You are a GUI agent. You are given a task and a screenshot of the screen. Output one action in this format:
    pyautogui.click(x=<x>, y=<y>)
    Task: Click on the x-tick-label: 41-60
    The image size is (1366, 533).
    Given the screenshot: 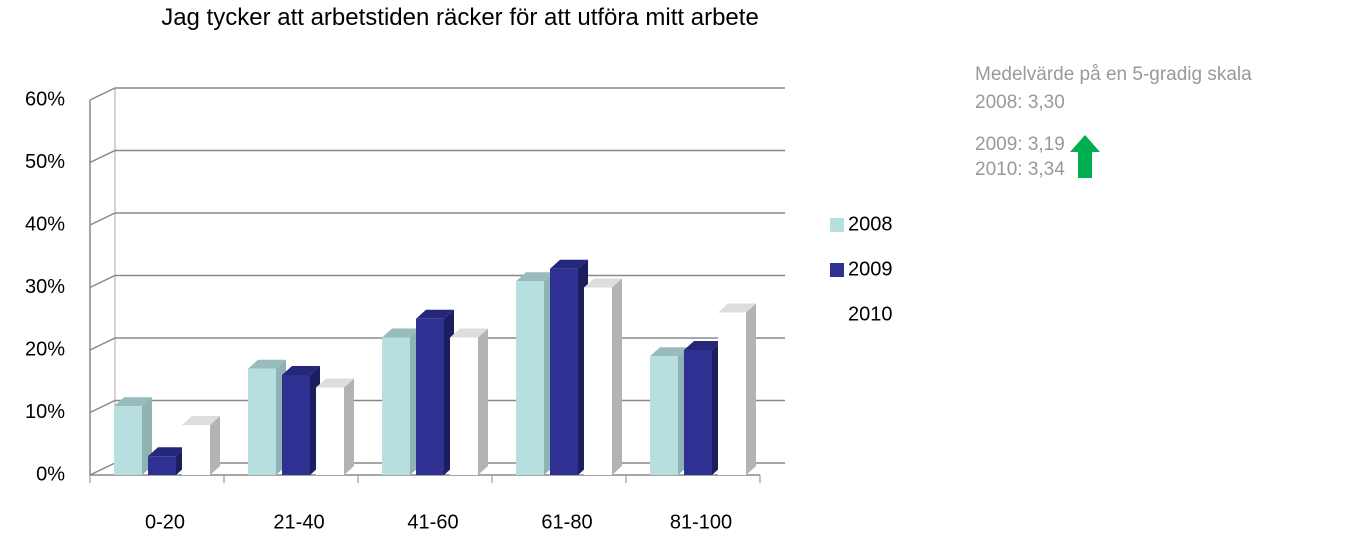 What is the action you would take?
    pyautogui.click(x=432, y=522)
    